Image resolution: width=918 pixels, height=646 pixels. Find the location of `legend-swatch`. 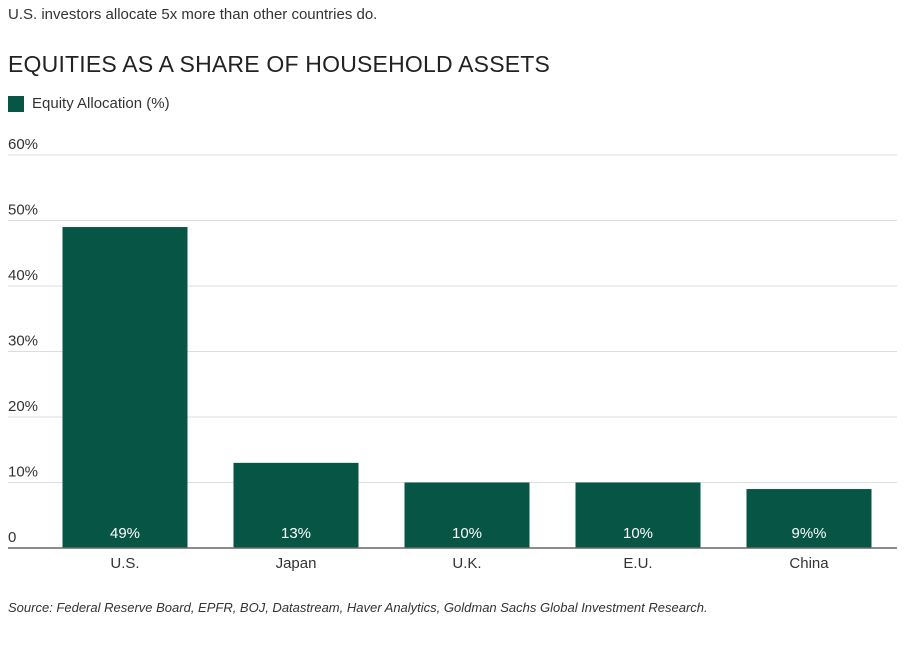

legend-swatch is located at coordinates (16, 103).